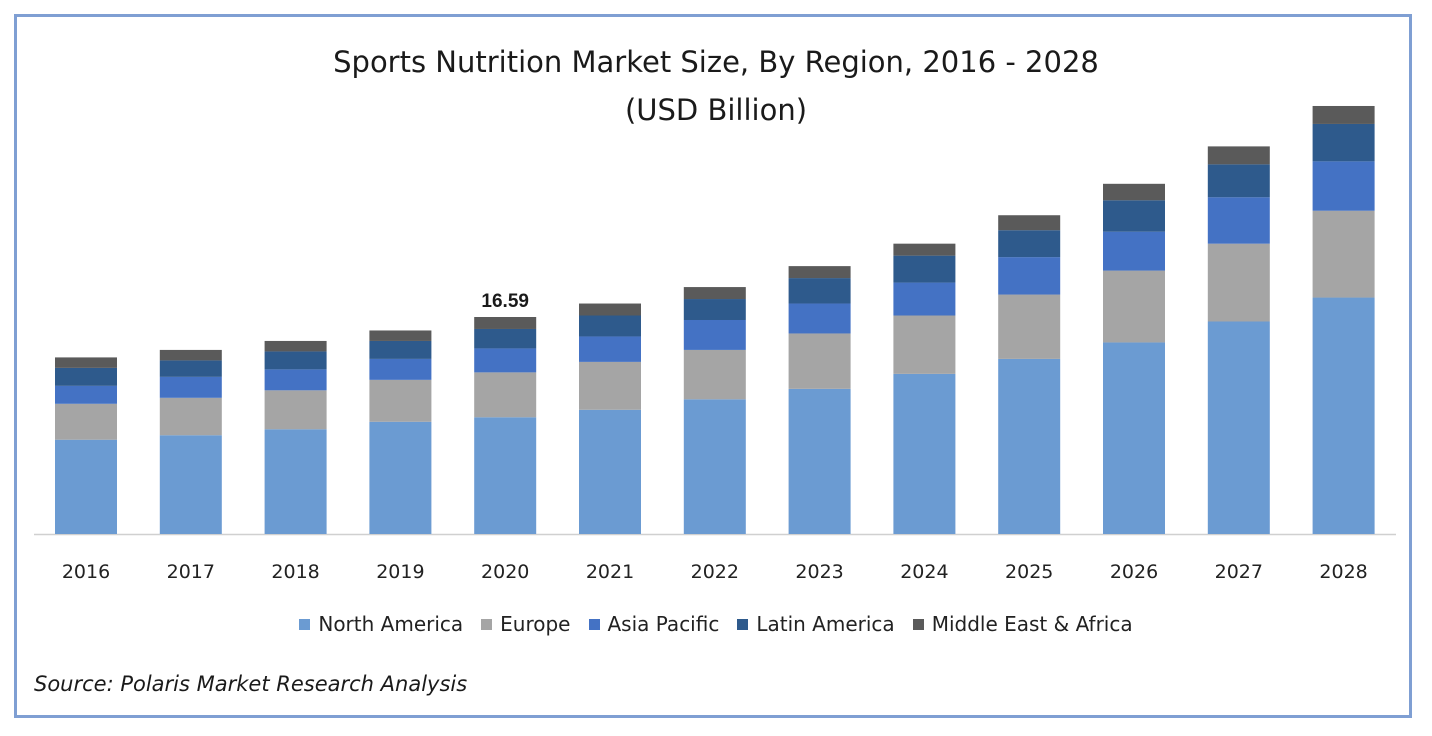  Describe the element at coordinates (391, 624) in the screenshot. I see `legend-label: North America` at that location.